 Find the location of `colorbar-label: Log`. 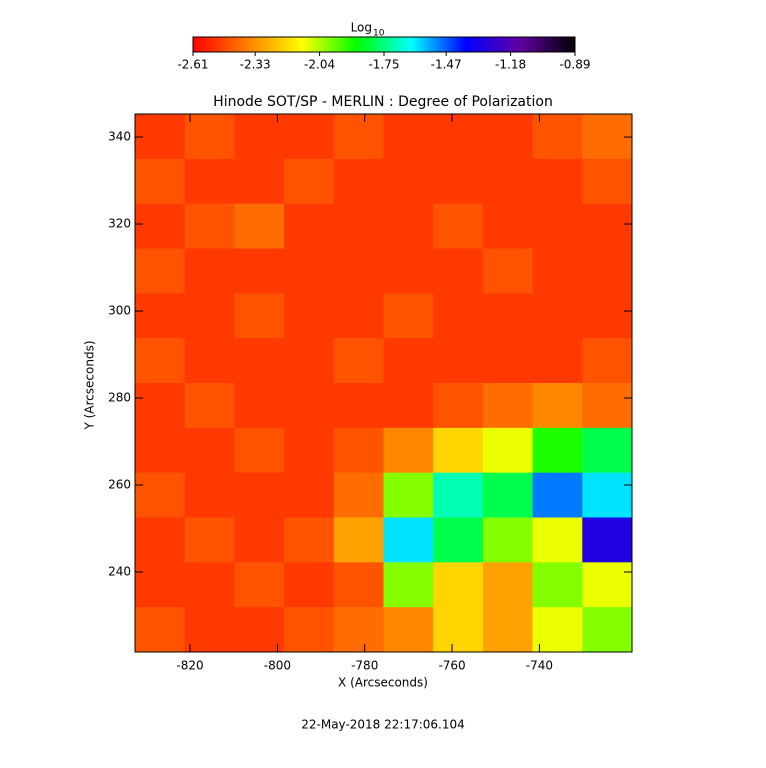

colorbar-label: Log is located at coordinates (361, 28).